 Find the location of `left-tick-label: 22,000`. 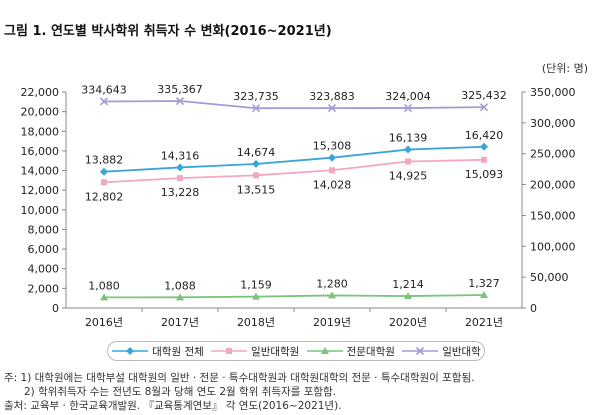

left-tick-label: 22,000 is located at coordinates (40, 92).